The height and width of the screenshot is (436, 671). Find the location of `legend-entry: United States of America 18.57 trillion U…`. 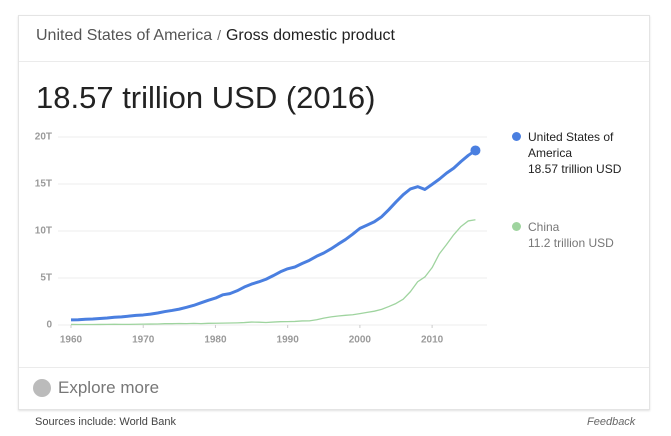

legend-entry: United States of America 18.57 trillion U… is located at coordinates (570, 153).